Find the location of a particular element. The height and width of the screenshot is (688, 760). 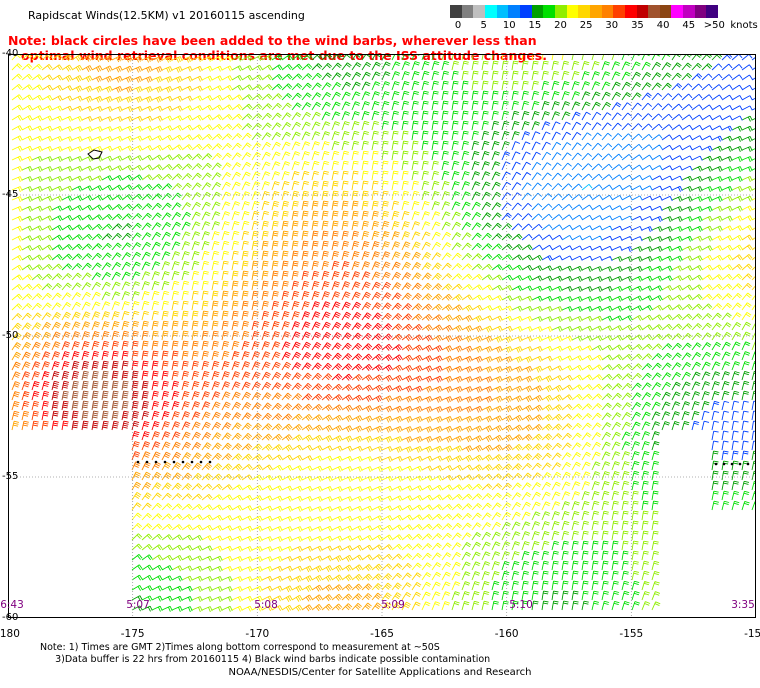

colorbar-label: 0 is located at coordinates (458, 25).